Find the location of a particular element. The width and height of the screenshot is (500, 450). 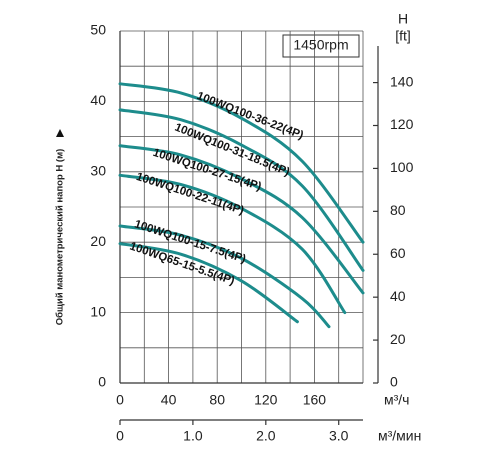

annotation-box is located at coordinates (321, 46).